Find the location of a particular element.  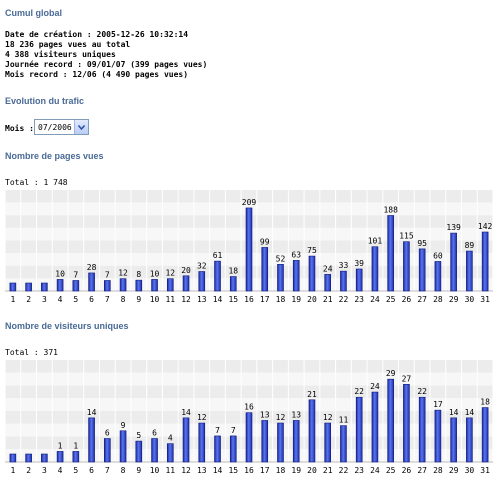

x-tick-label: 24 is located at coordinates (375, 299).